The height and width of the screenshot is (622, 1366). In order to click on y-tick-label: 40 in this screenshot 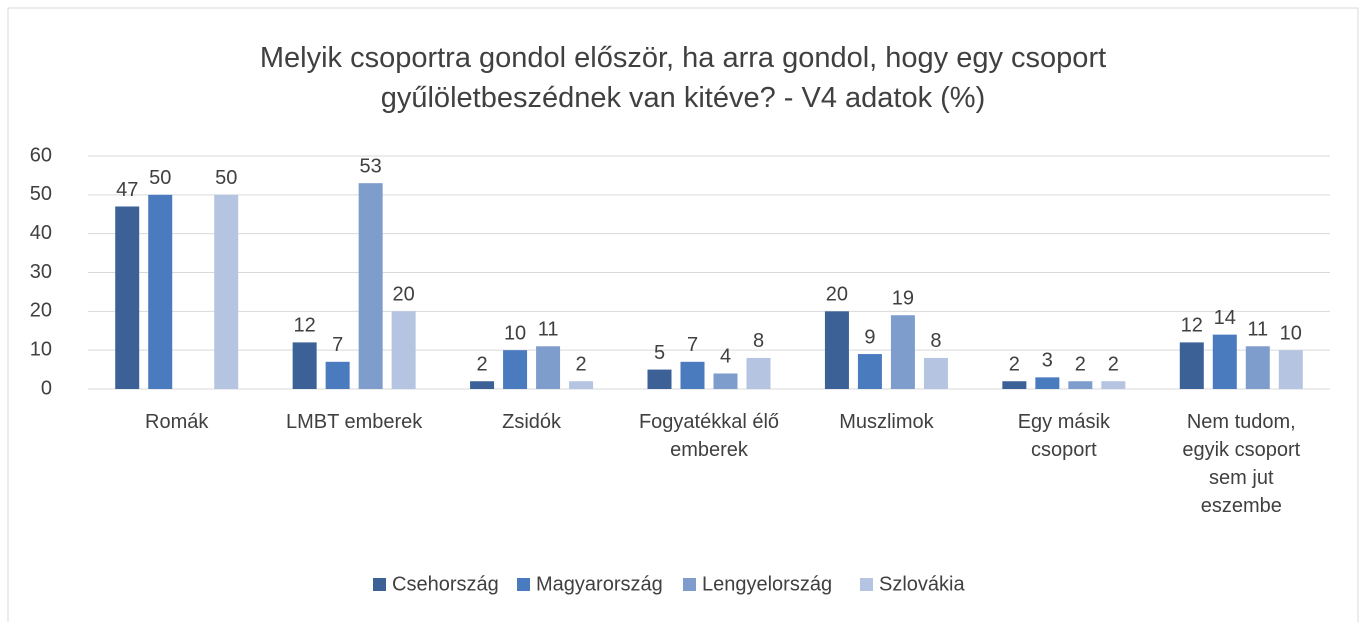, I will do `click(41, 233)`.